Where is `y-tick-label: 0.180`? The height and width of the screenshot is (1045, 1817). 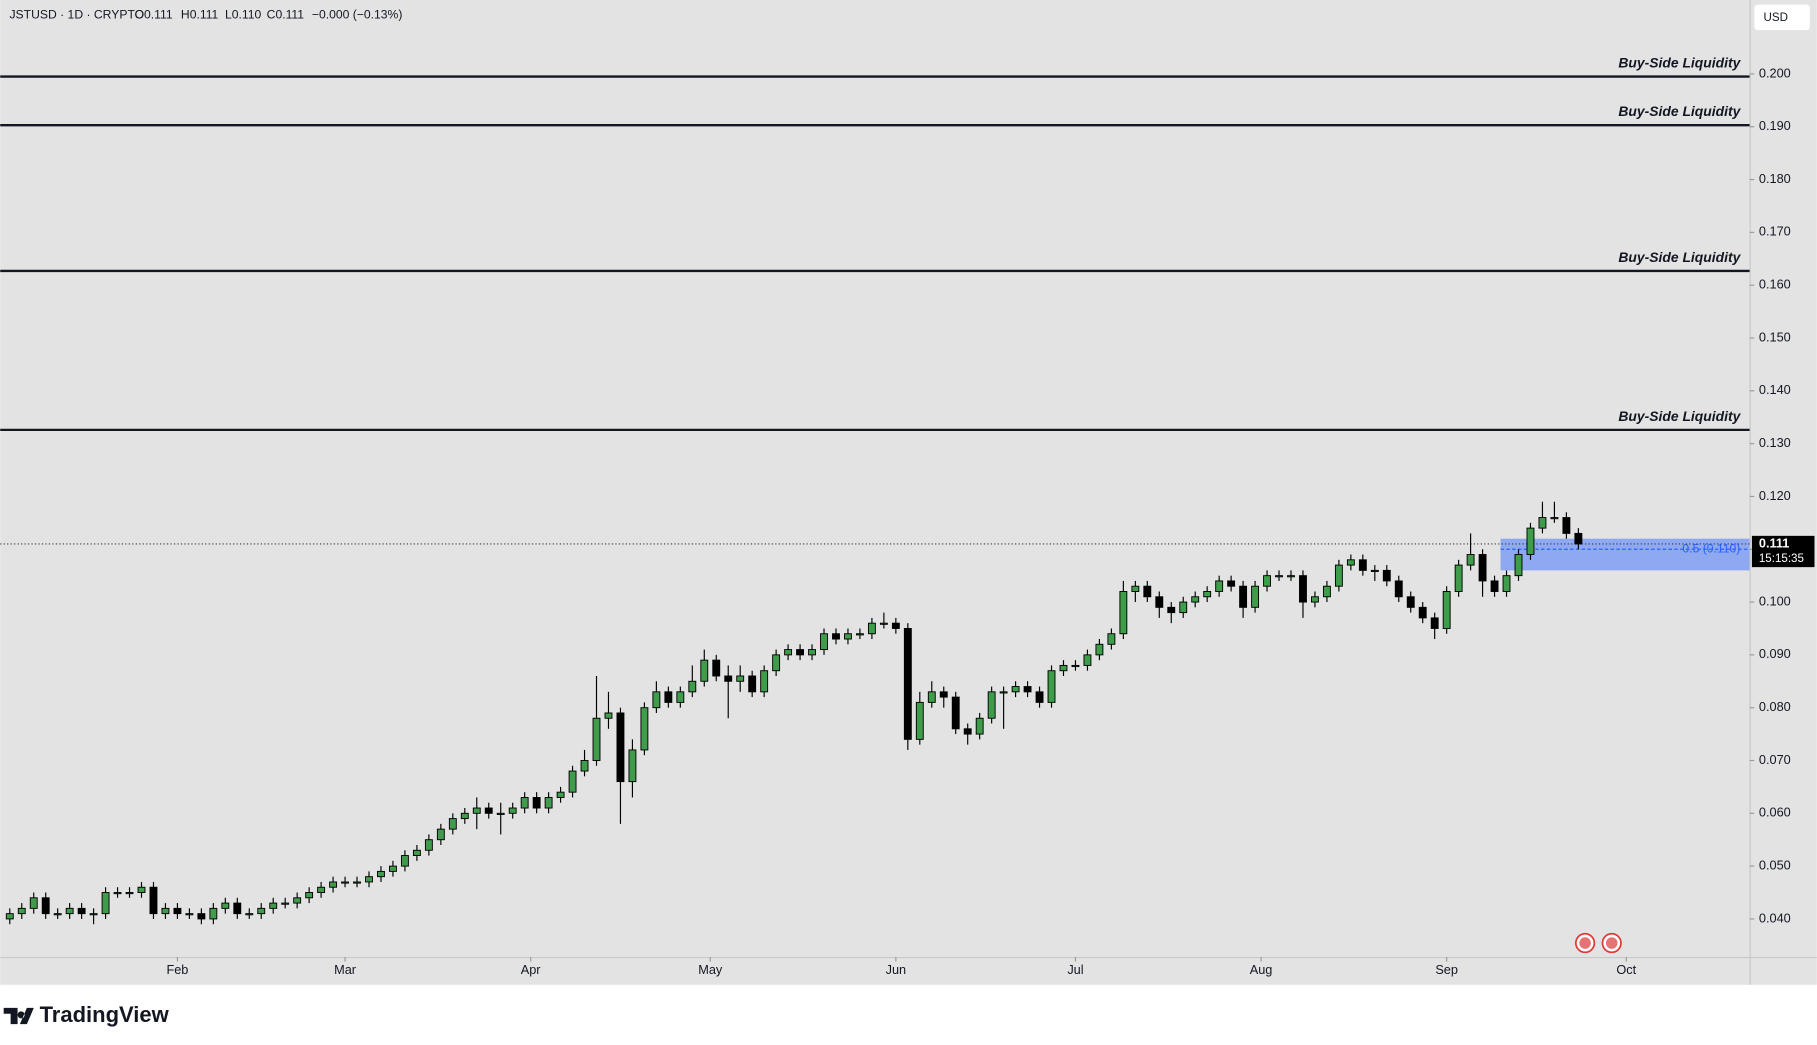 y-tick-label: 0.180 is located at coordinates (1775, 178).